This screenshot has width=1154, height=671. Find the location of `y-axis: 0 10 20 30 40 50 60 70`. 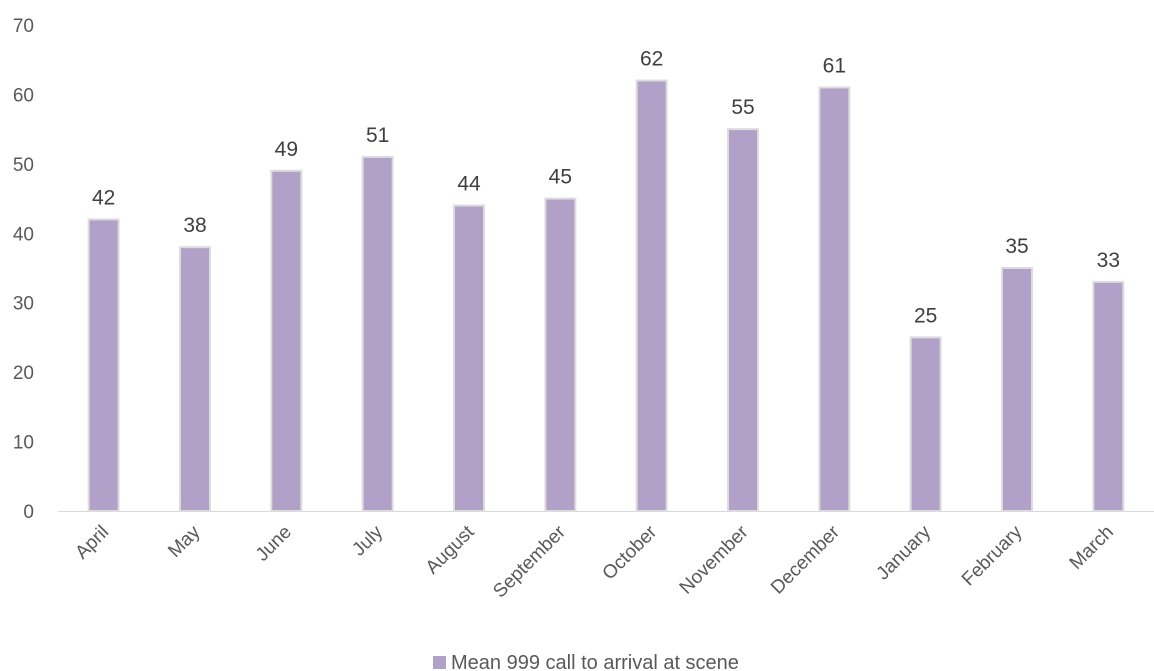

y-axis: 0 10 20 30 40 50 60 70 is located at coordinates (23, 269).